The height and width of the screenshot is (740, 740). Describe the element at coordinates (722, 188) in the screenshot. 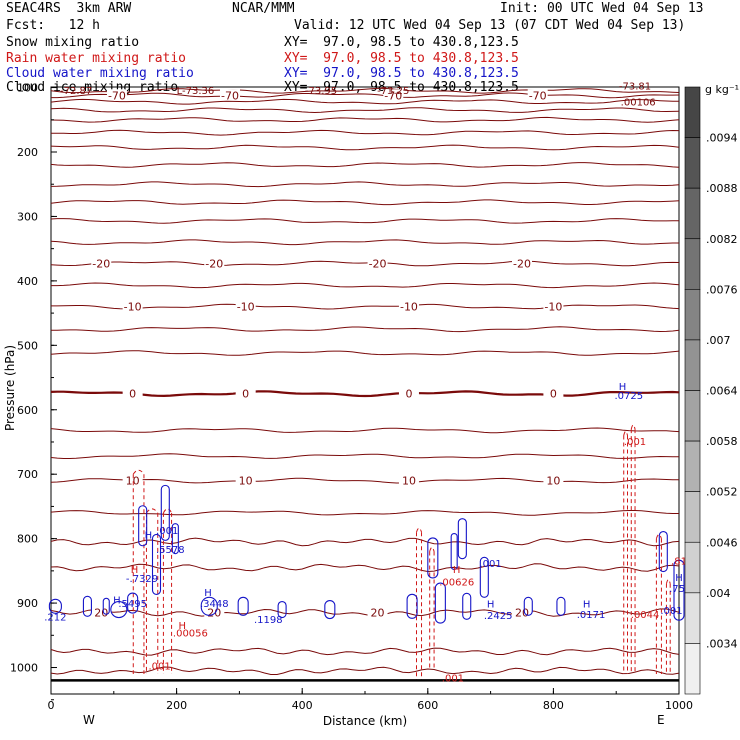

I see `colorbar-label: .0088` at that location.